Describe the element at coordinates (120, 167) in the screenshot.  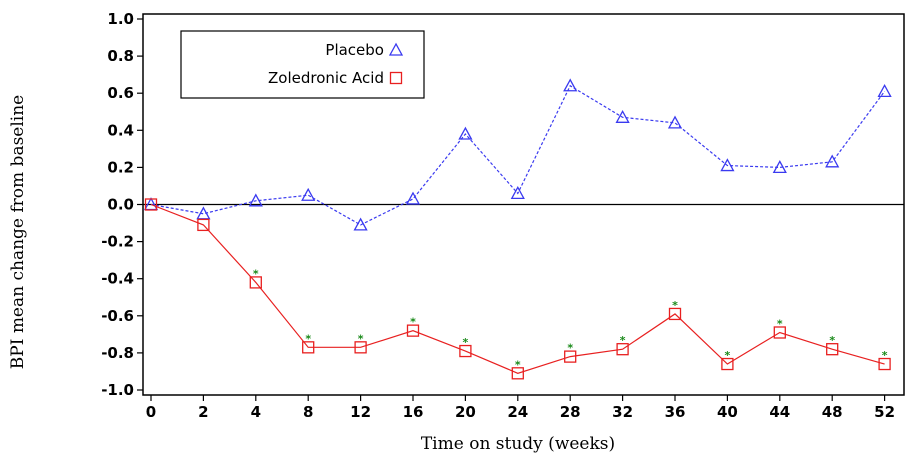
I see `y-tick-label: 0.2` at that location.